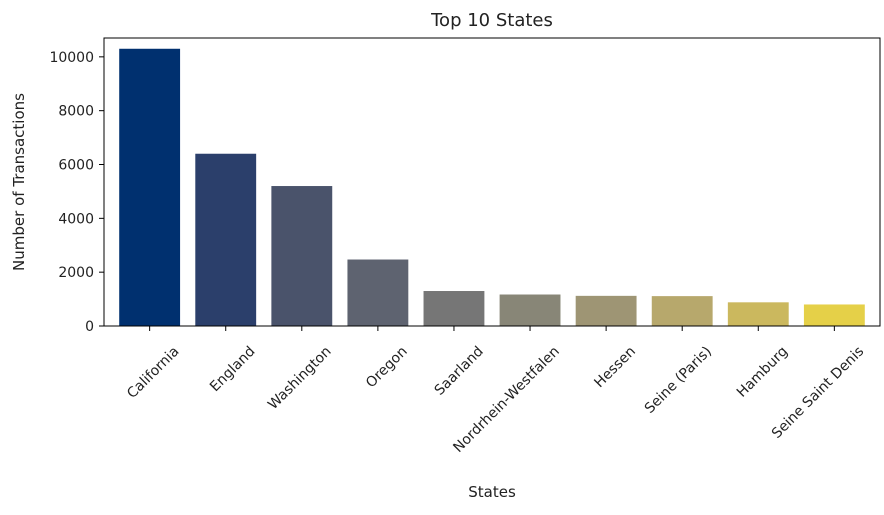 The height and width of the screenshot is (515, 884). Describe the element at coordinates (762, 372) in the screenshot. I see `x-tick-label: Hamburg` at that location.